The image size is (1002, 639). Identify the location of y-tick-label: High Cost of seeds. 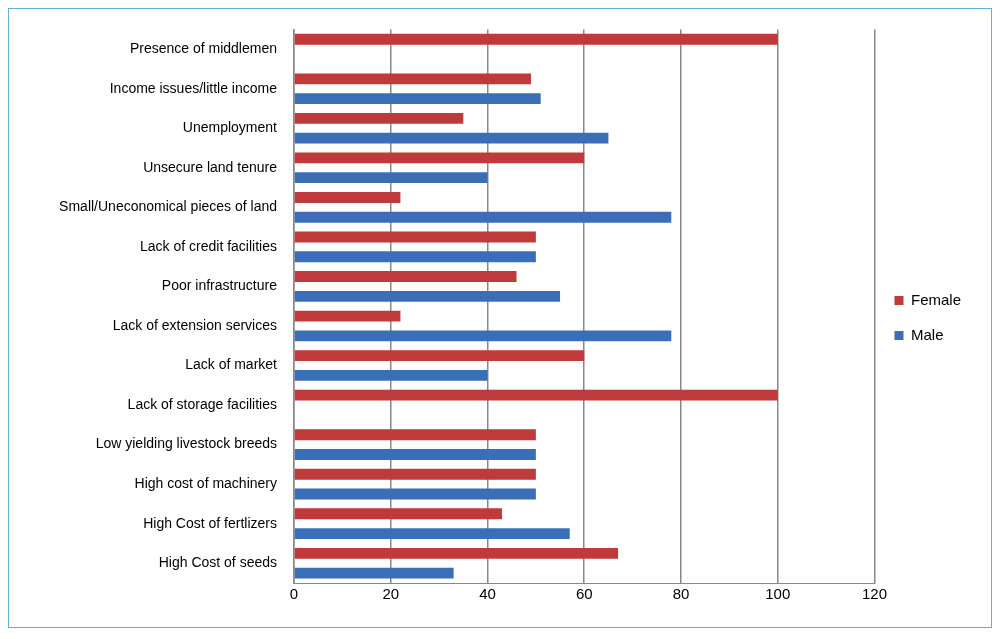
(217, 562).